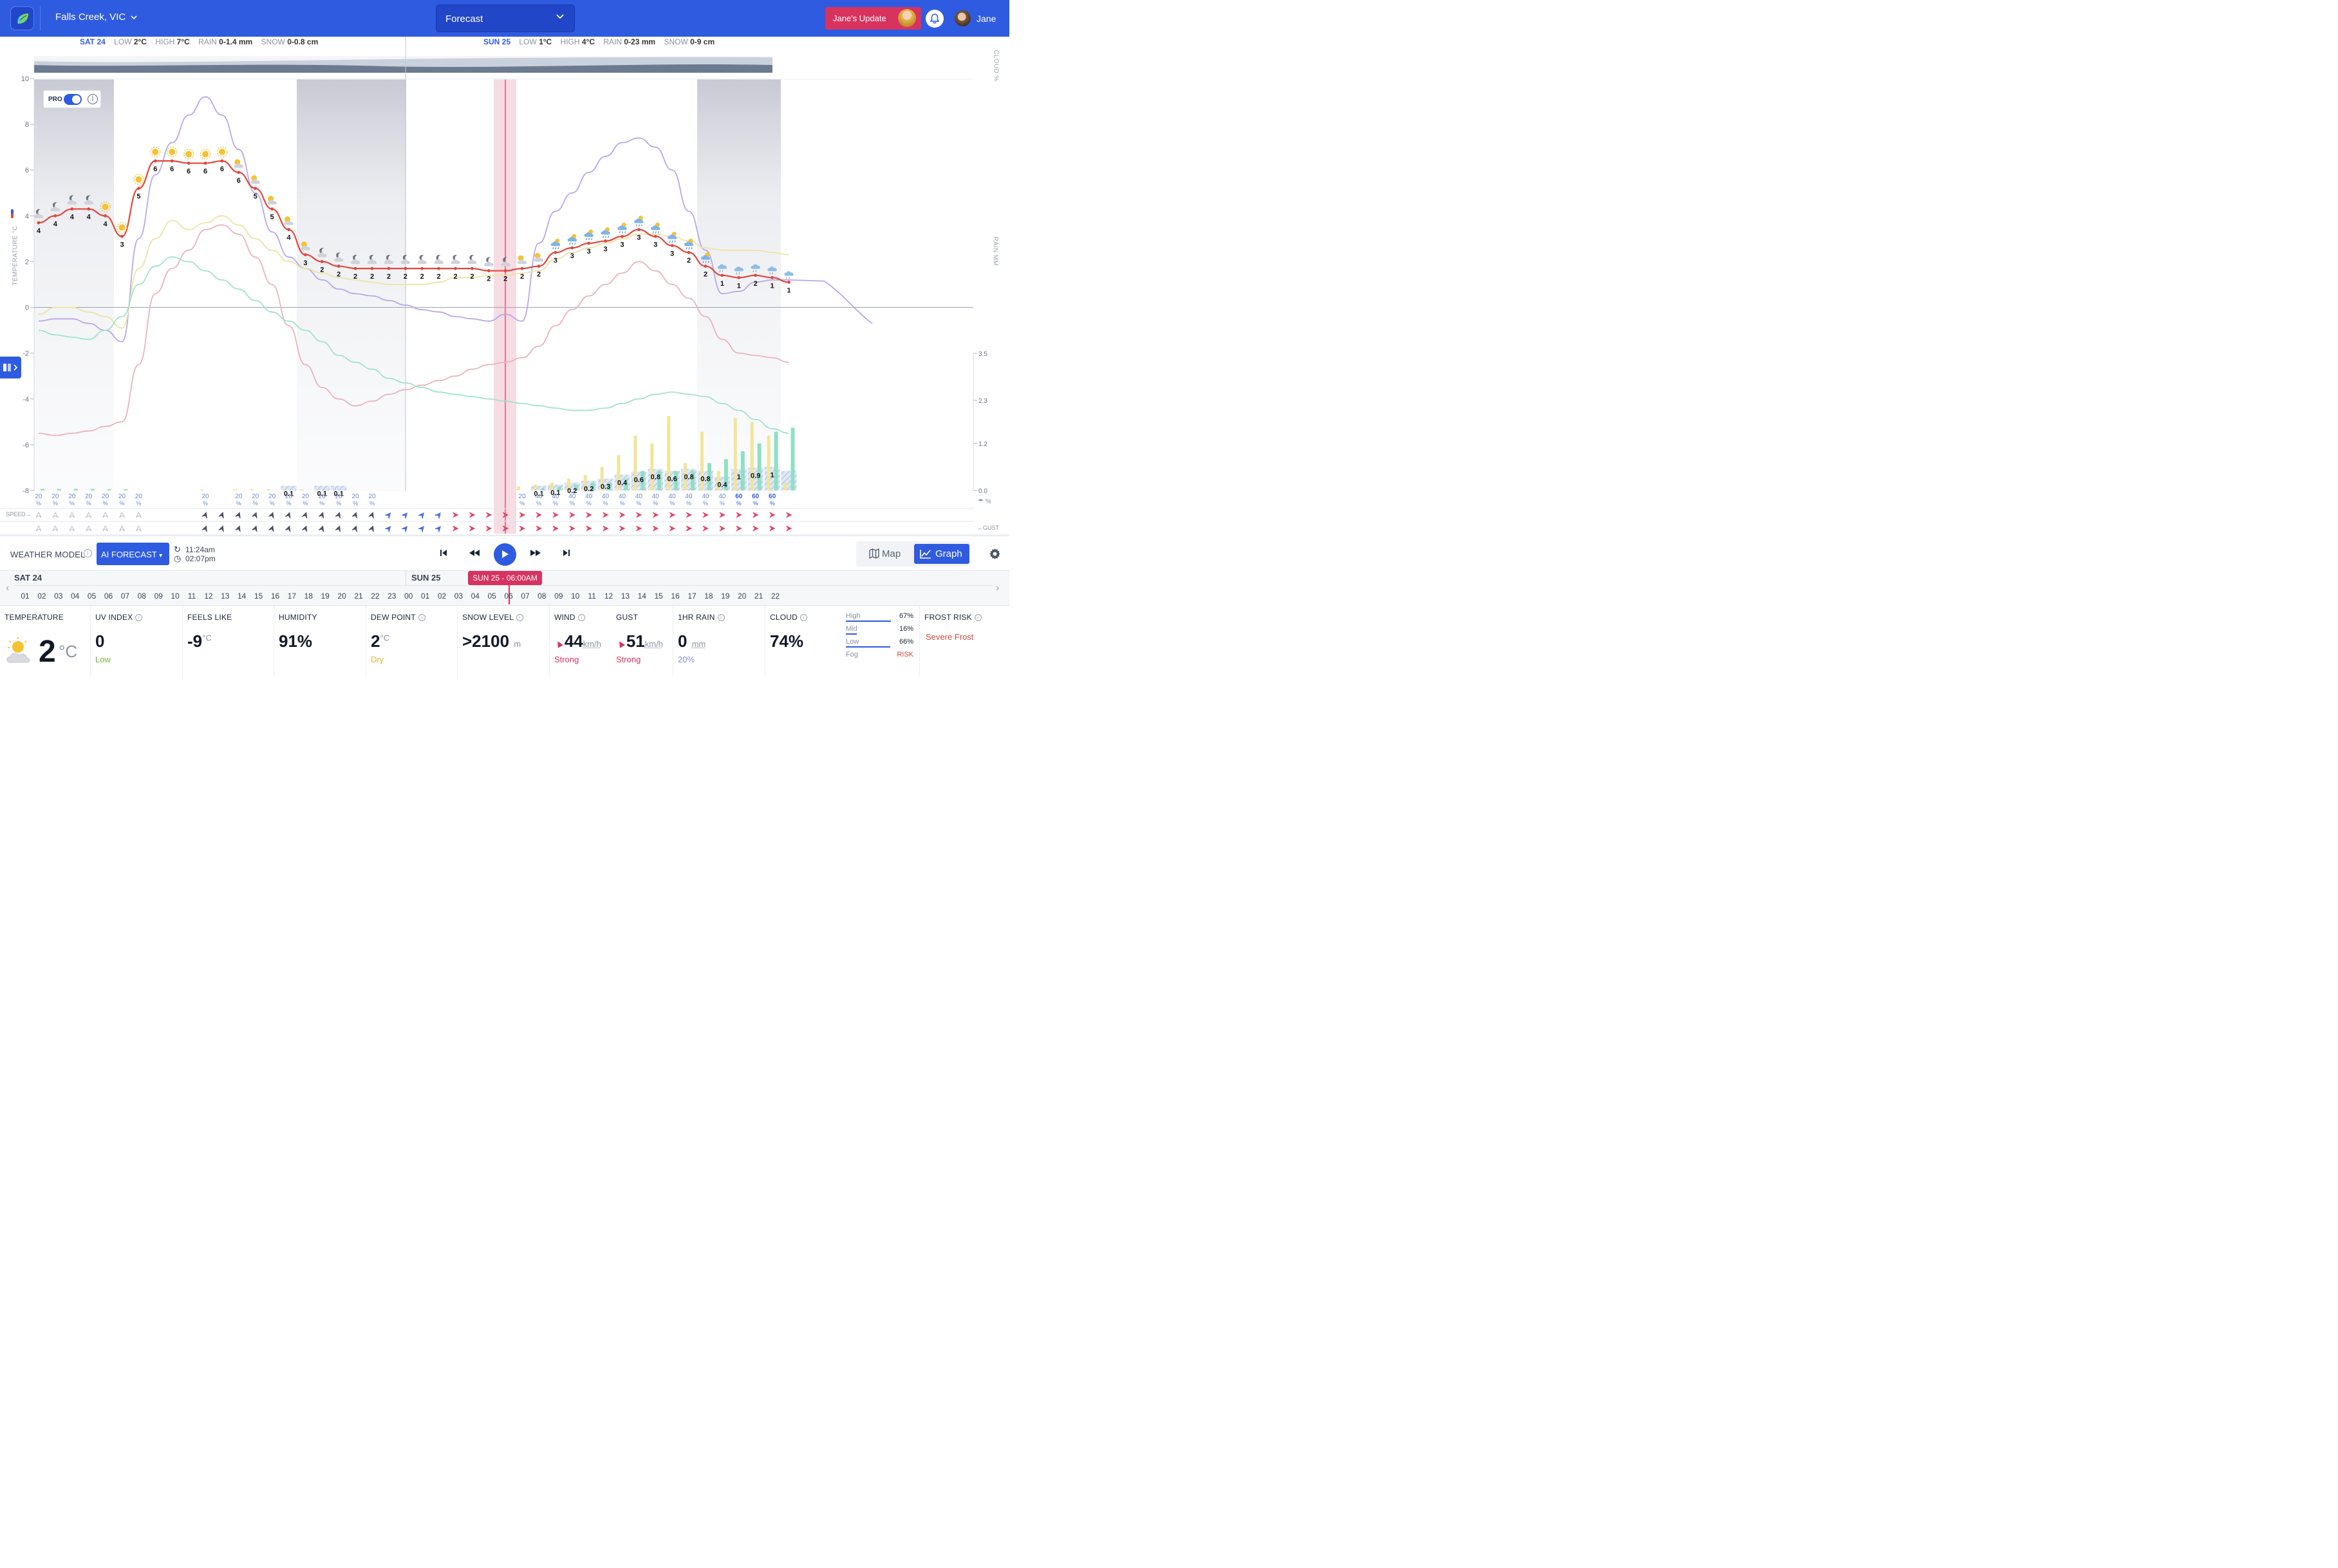  I want to click on sun-core, so click(172, 152).